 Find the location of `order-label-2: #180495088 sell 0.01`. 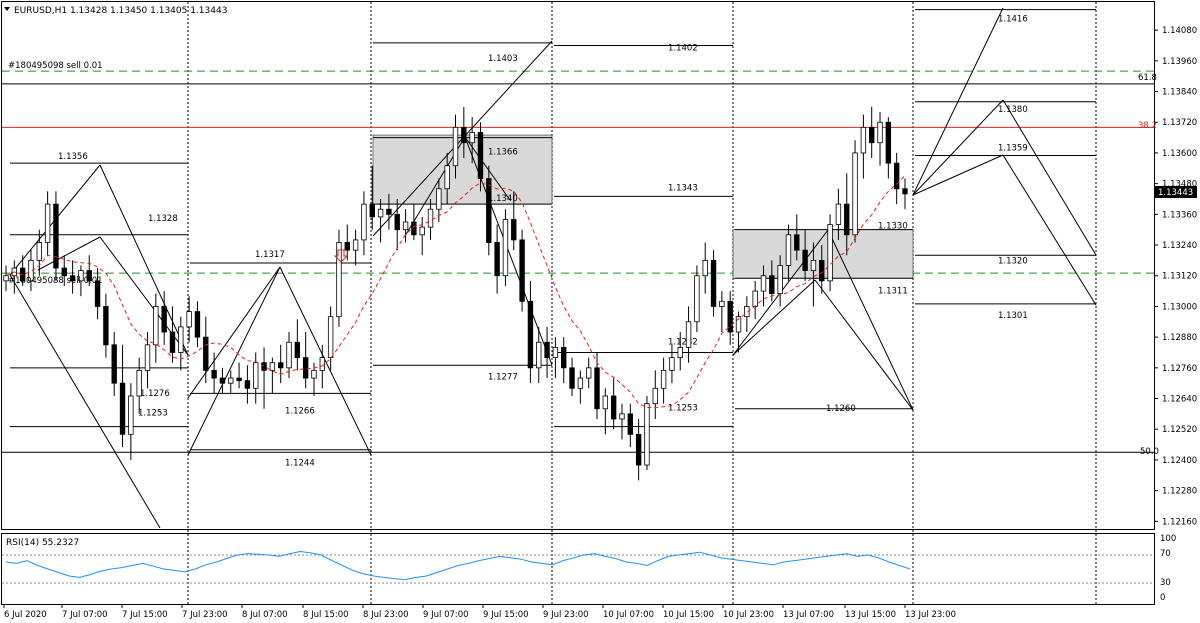

order-label-2: #180495088 sell 0.01 is located at coordinates (55, 281).